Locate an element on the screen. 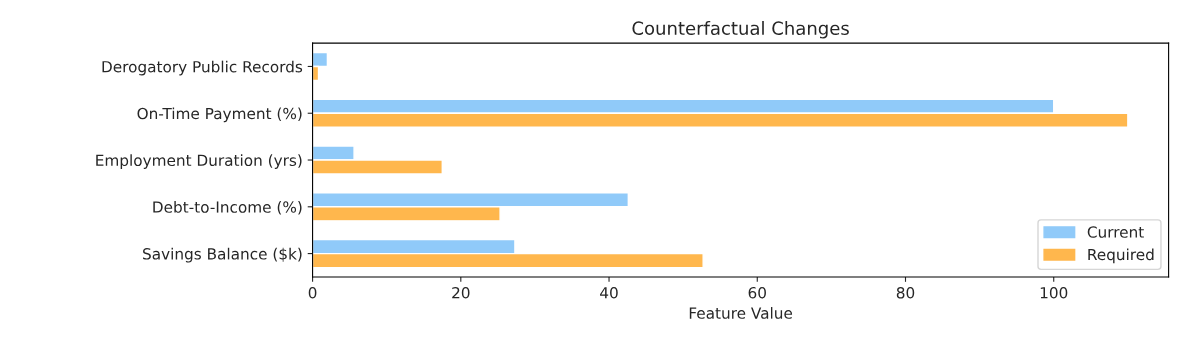 This screenshot has height=356, width=1184. y-tick-label: Savings Balance ($k) is located at coordinates (222, 255).